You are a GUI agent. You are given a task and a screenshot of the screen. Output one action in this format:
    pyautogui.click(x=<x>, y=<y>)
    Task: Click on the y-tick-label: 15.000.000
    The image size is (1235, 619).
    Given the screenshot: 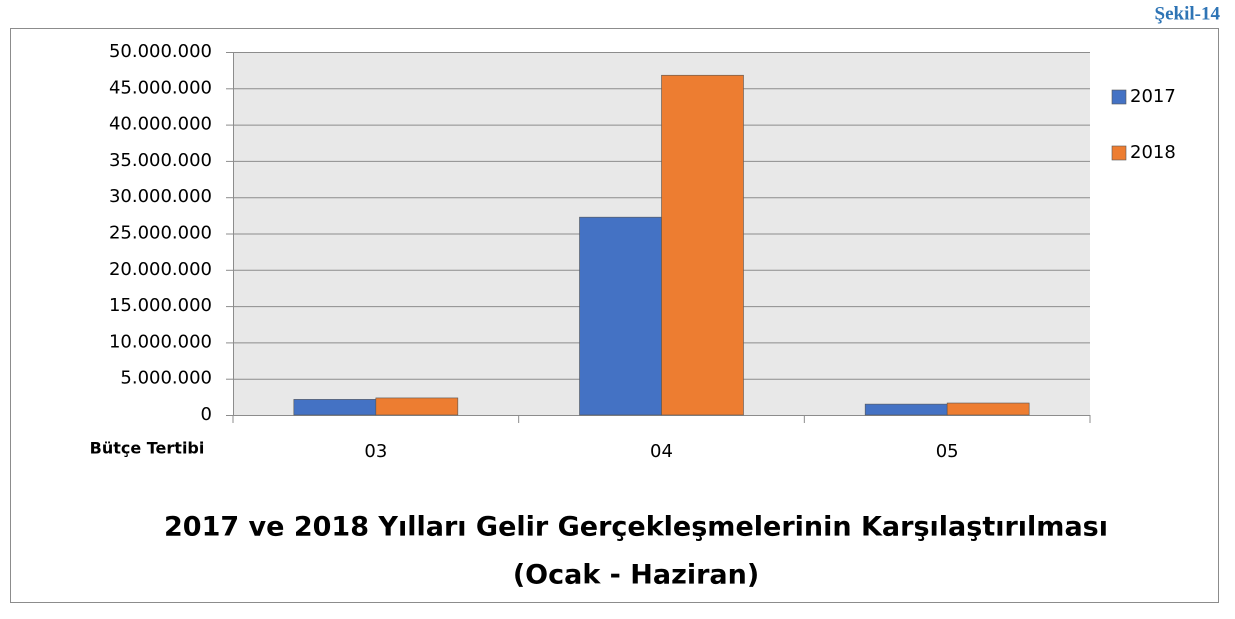 What is the action you would take?
    pyautogui.click(x=160, y=305)
    